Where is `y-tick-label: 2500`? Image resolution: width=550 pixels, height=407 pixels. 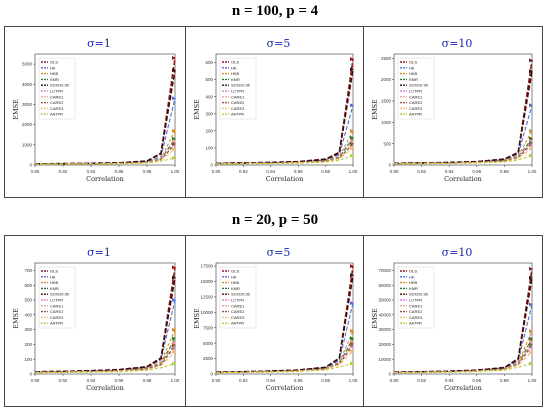 y-tick-label: 2500 is located at coordinates (386, 58).